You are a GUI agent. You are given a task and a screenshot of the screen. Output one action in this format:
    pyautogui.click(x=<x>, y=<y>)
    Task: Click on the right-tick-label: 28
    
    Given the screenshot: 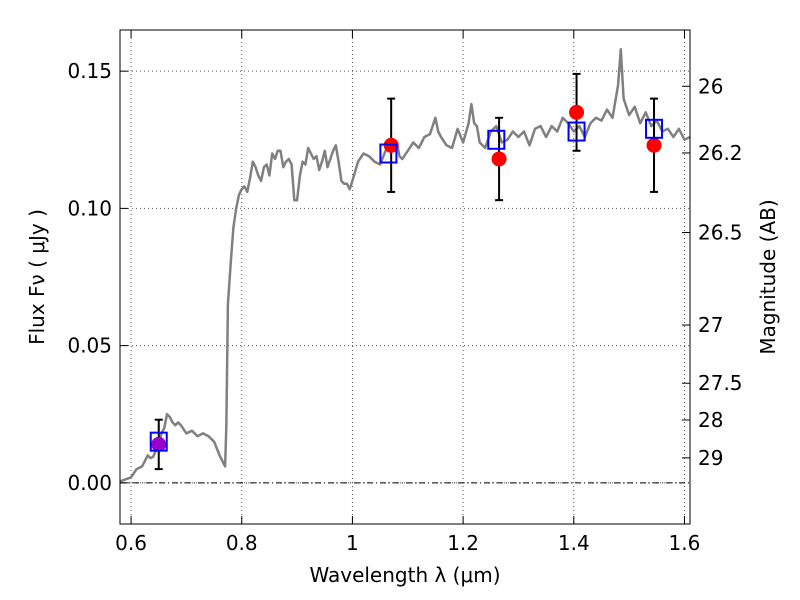 What is the action you would take?
    pyautogui.click(x=710, y=420)
    